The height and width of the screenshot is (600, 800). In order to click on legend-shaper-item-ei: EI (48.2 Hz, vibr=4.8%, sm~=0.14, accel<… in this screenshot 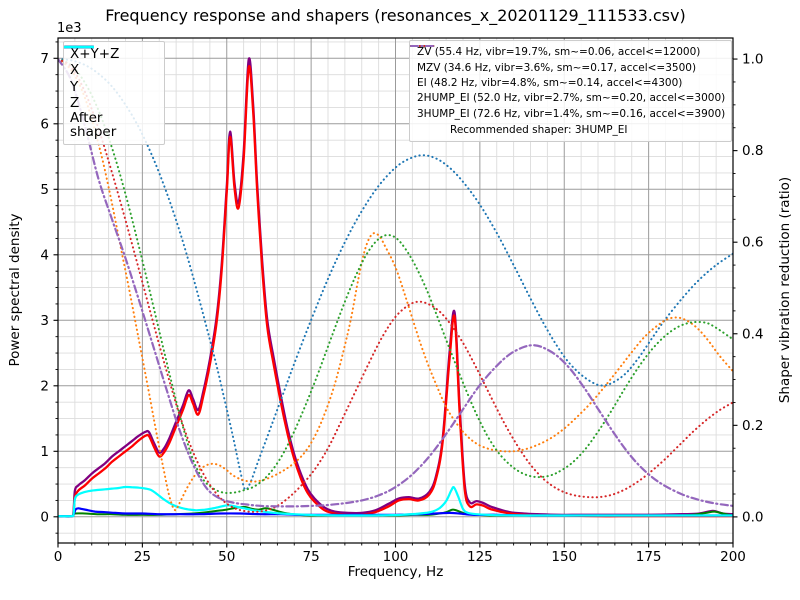, I will do `click(567, 68)`.